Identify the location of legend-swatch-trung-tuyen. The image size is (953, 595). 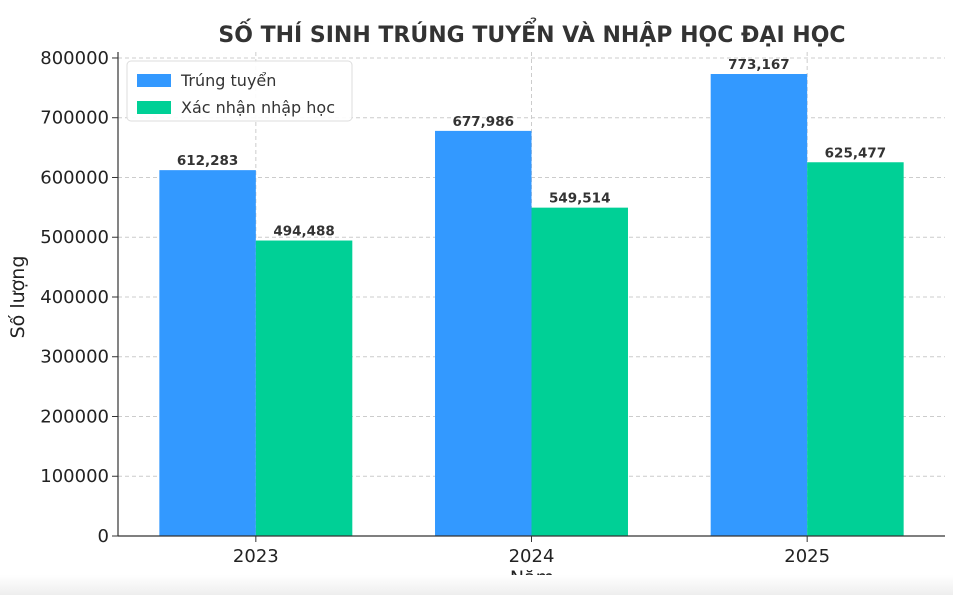
(154, 80).